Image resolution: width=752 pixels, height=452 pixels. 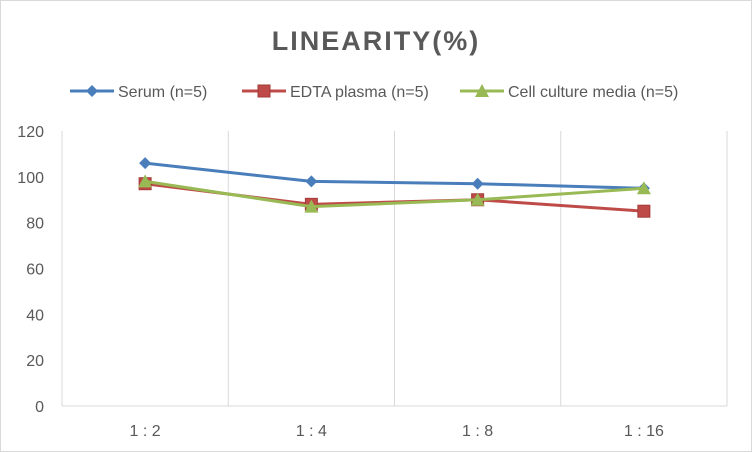 What do you see at coordinates (359, 92) in the screenshot?
I see `legend-label: EDTA plasma (n=5)` at bounding box center [359, 92].